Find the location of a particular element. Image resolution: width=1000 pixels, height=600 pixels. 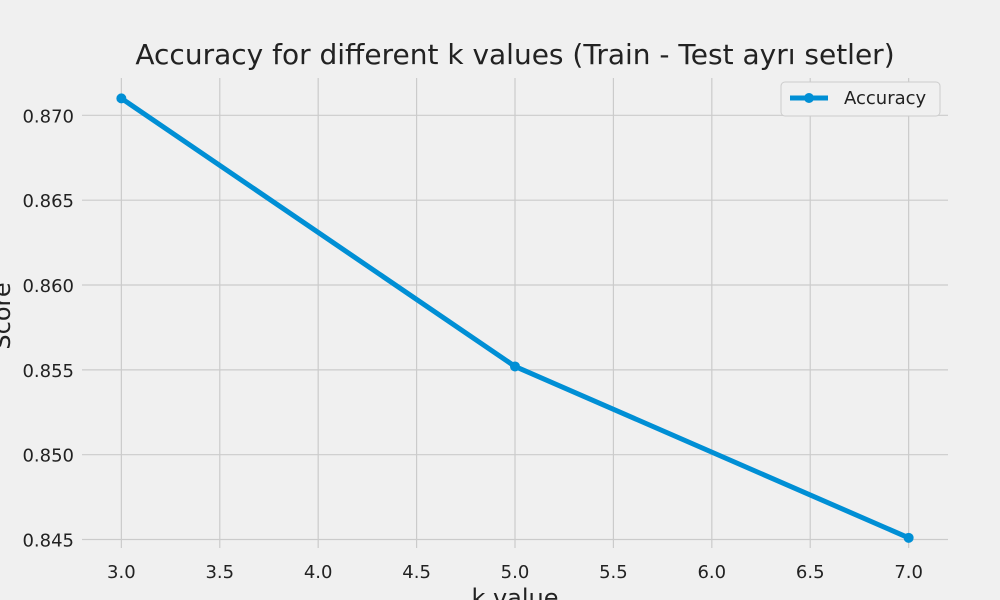

x-axis-label: k value is located at coordinates (514, 592).